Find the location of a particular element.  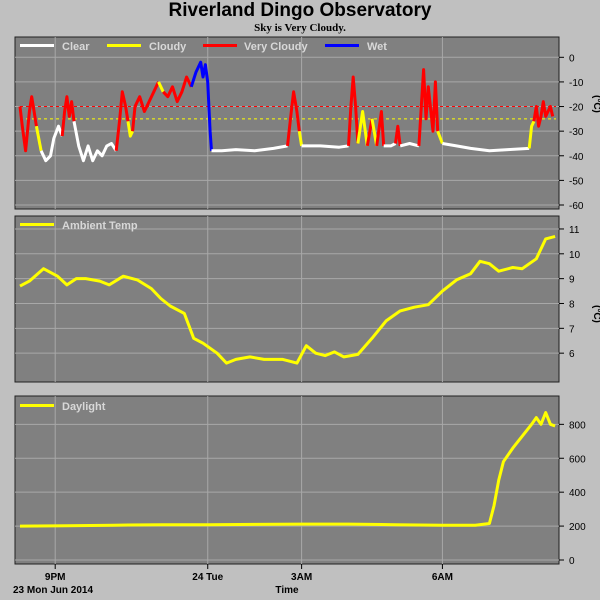

page-title: Riverland Dingo Observatory is located at coordinates (300, 10).